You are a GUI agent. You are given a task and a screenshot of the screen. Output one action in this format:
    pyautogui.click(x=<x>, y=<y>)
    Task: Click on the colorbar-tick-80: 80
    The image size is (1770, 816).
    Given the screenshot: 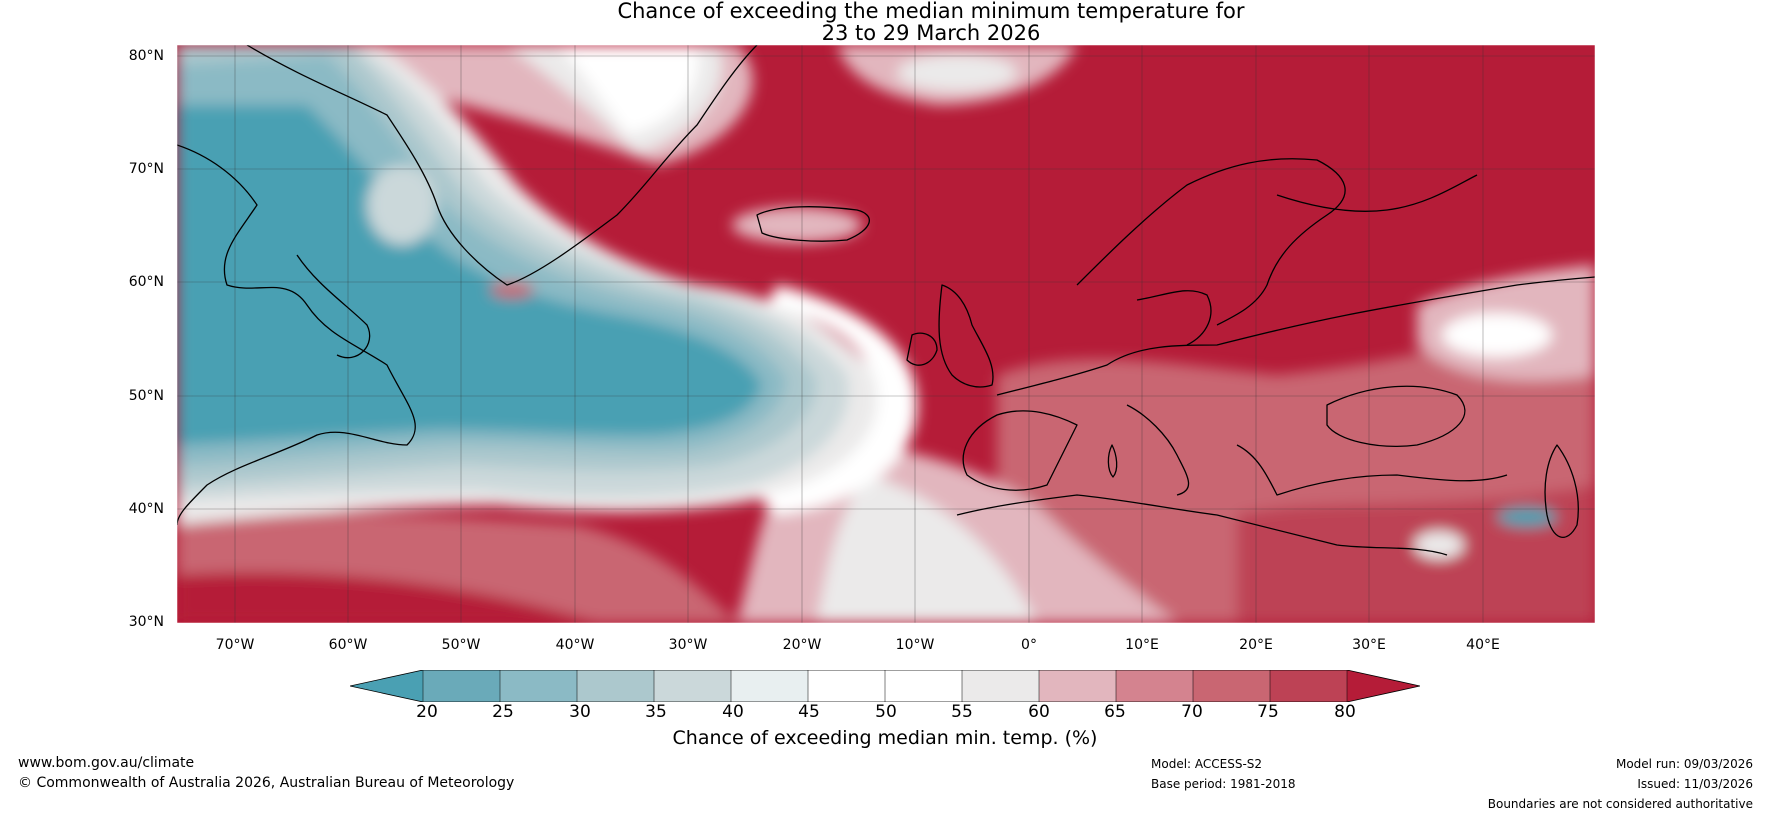 What is the action you would take?
    pyautogui.click(x=1345, y=712)
    